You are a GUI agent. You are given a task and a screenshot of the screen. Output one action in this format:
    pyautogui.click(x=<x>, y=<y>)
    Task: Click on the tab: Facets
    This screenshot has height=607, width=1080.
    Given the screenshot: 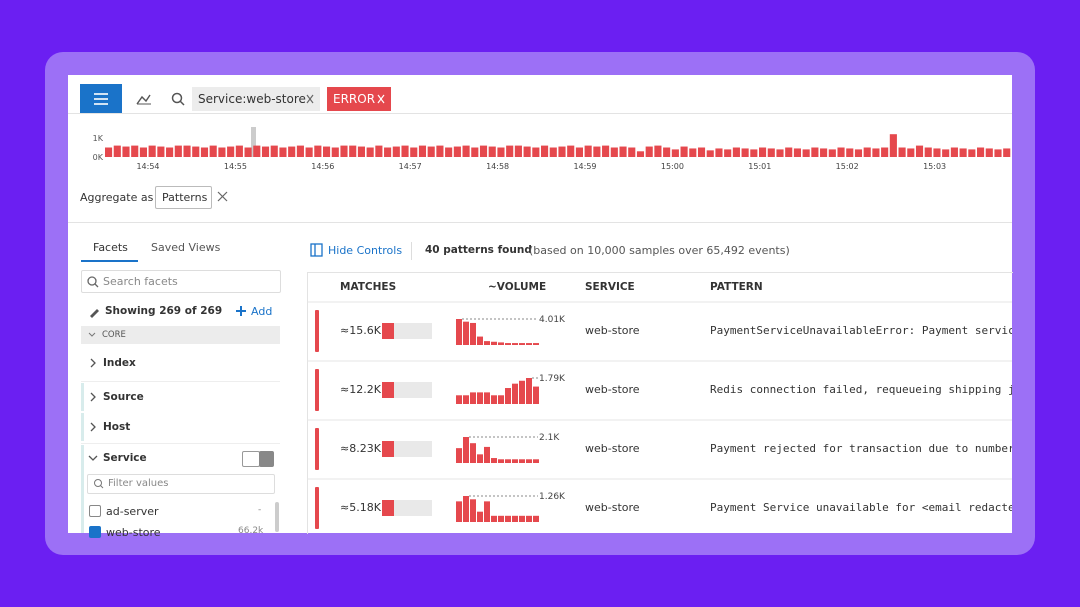 What is the action you would take?
    pyautogui.click(x=110, y=247)
    